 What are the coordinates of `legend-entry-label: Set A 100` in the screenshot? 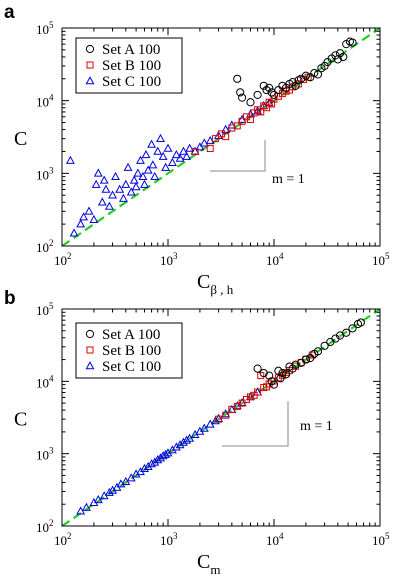 It's located at (131, 50).